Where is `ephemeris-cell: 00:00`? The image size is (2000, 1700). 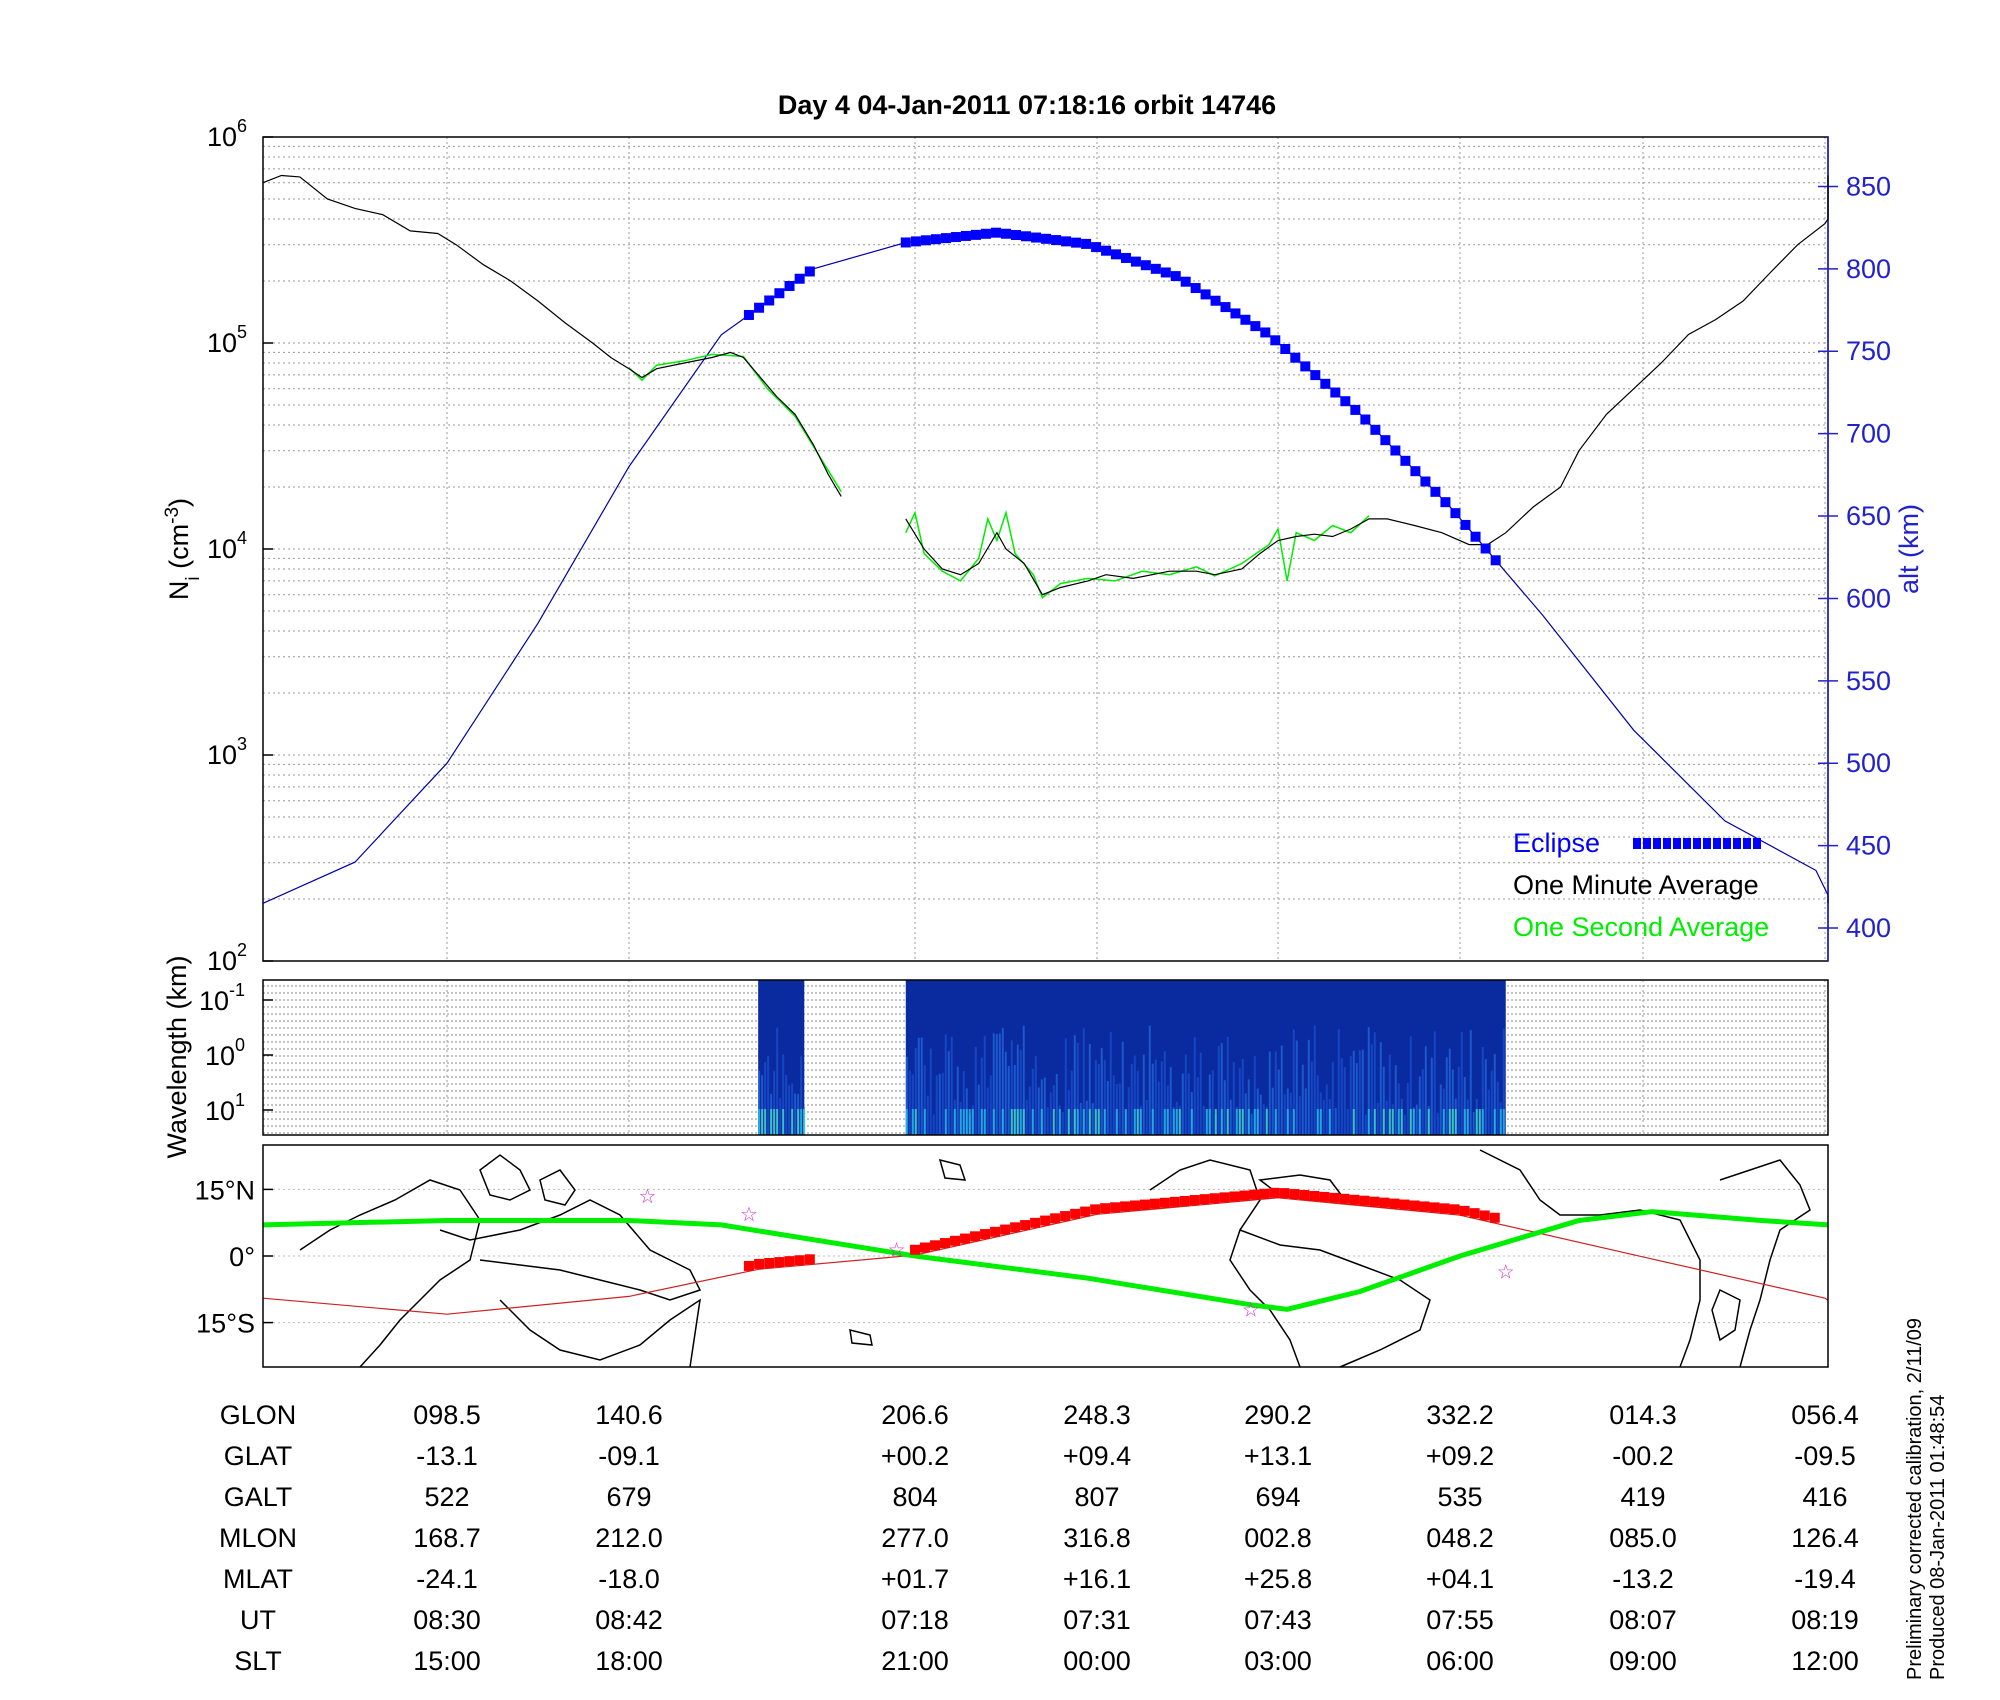 ephemeris-cell: 00:00 is located at coordinates (1097, 1661).